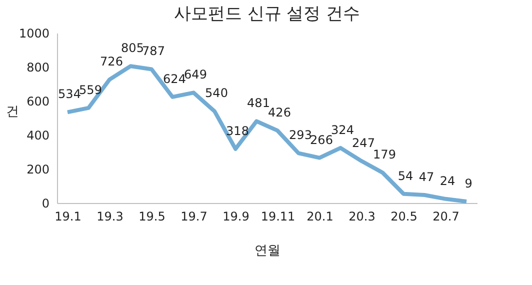 The height and width of the screenshot is (285, 532). Describe the element at coordinates (448, 181) in the screenshot. I see `data-label: 24` at that location.